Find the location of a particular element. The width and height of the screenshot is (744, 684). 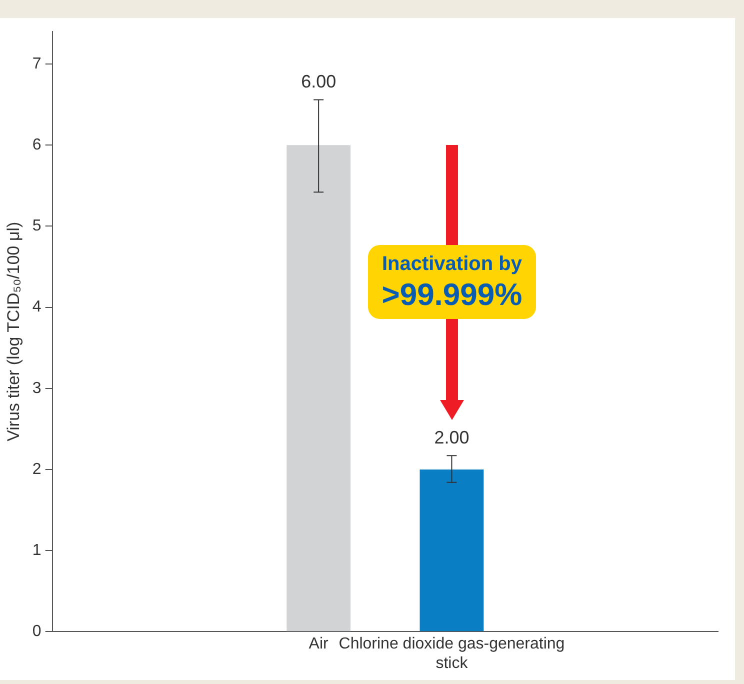

callout: Inactivation by >99.999% is located at coordinates (452, 282).